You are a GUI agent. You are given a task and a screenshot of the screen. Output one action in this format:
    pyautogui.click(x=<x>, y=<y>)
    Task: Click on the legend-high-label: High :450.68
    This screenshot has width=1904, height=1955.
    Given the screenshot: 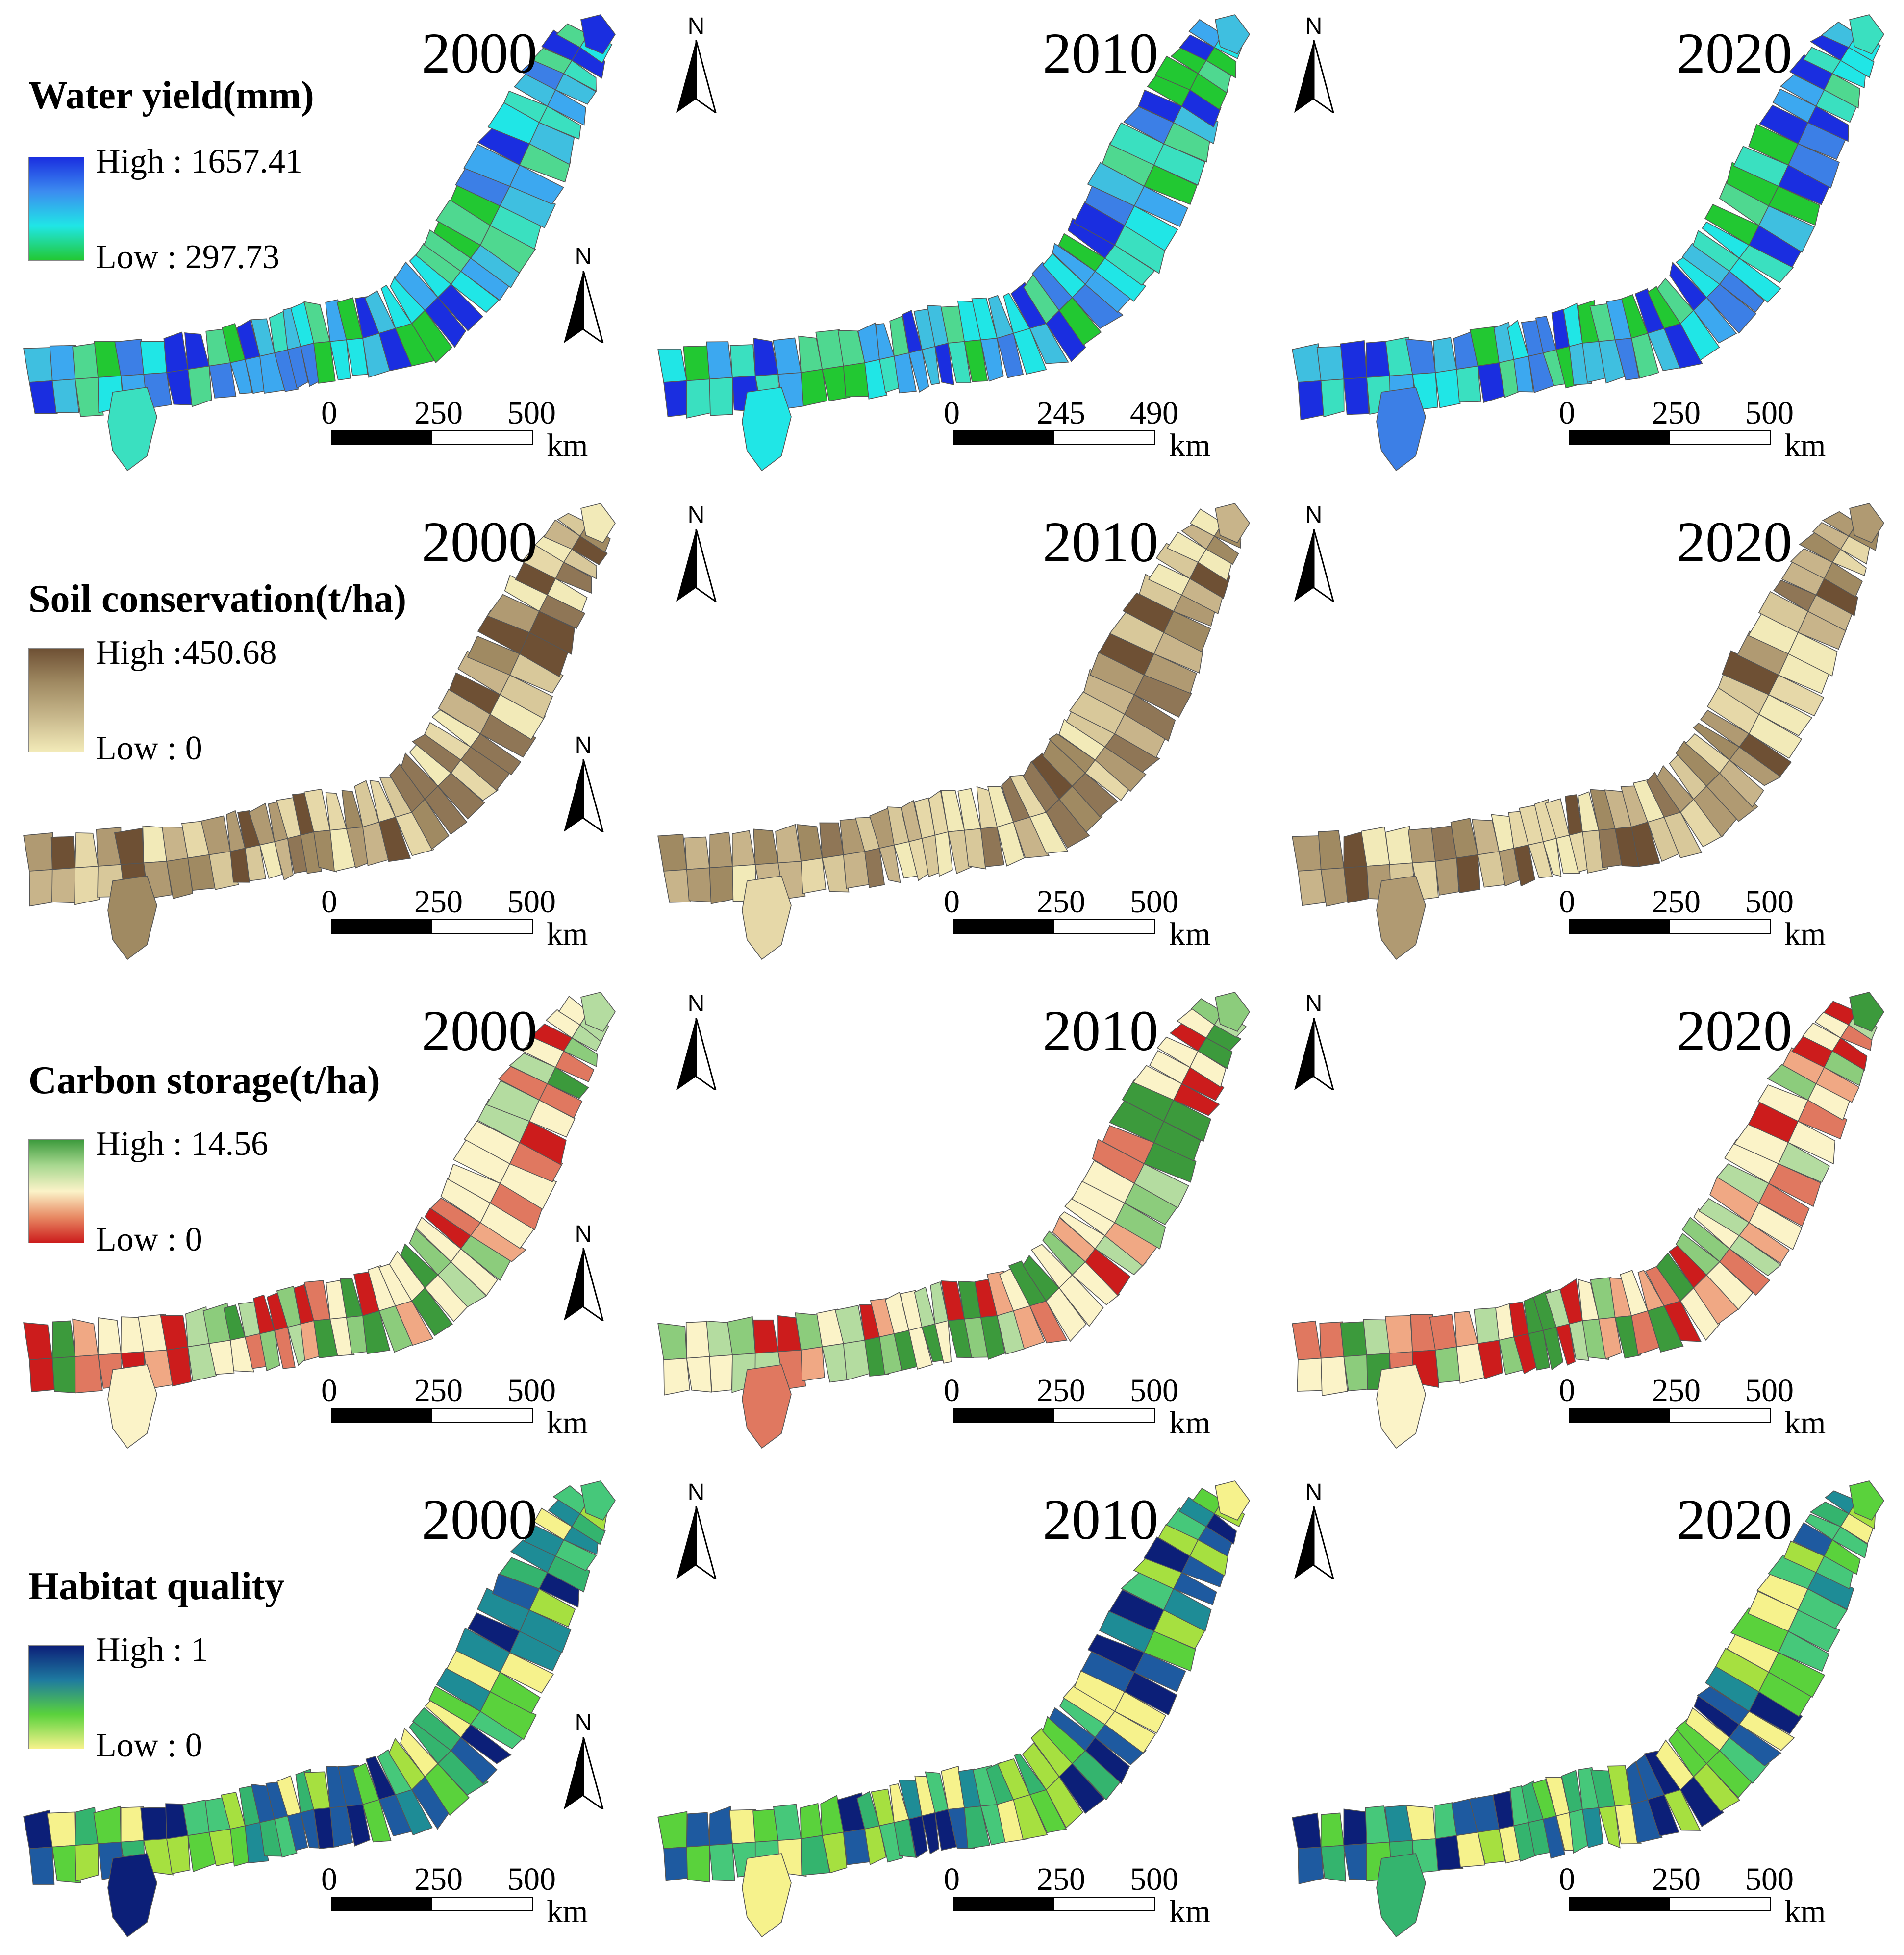 What is the action you would take?
    pyautogui.click(x=186, y=653)
    